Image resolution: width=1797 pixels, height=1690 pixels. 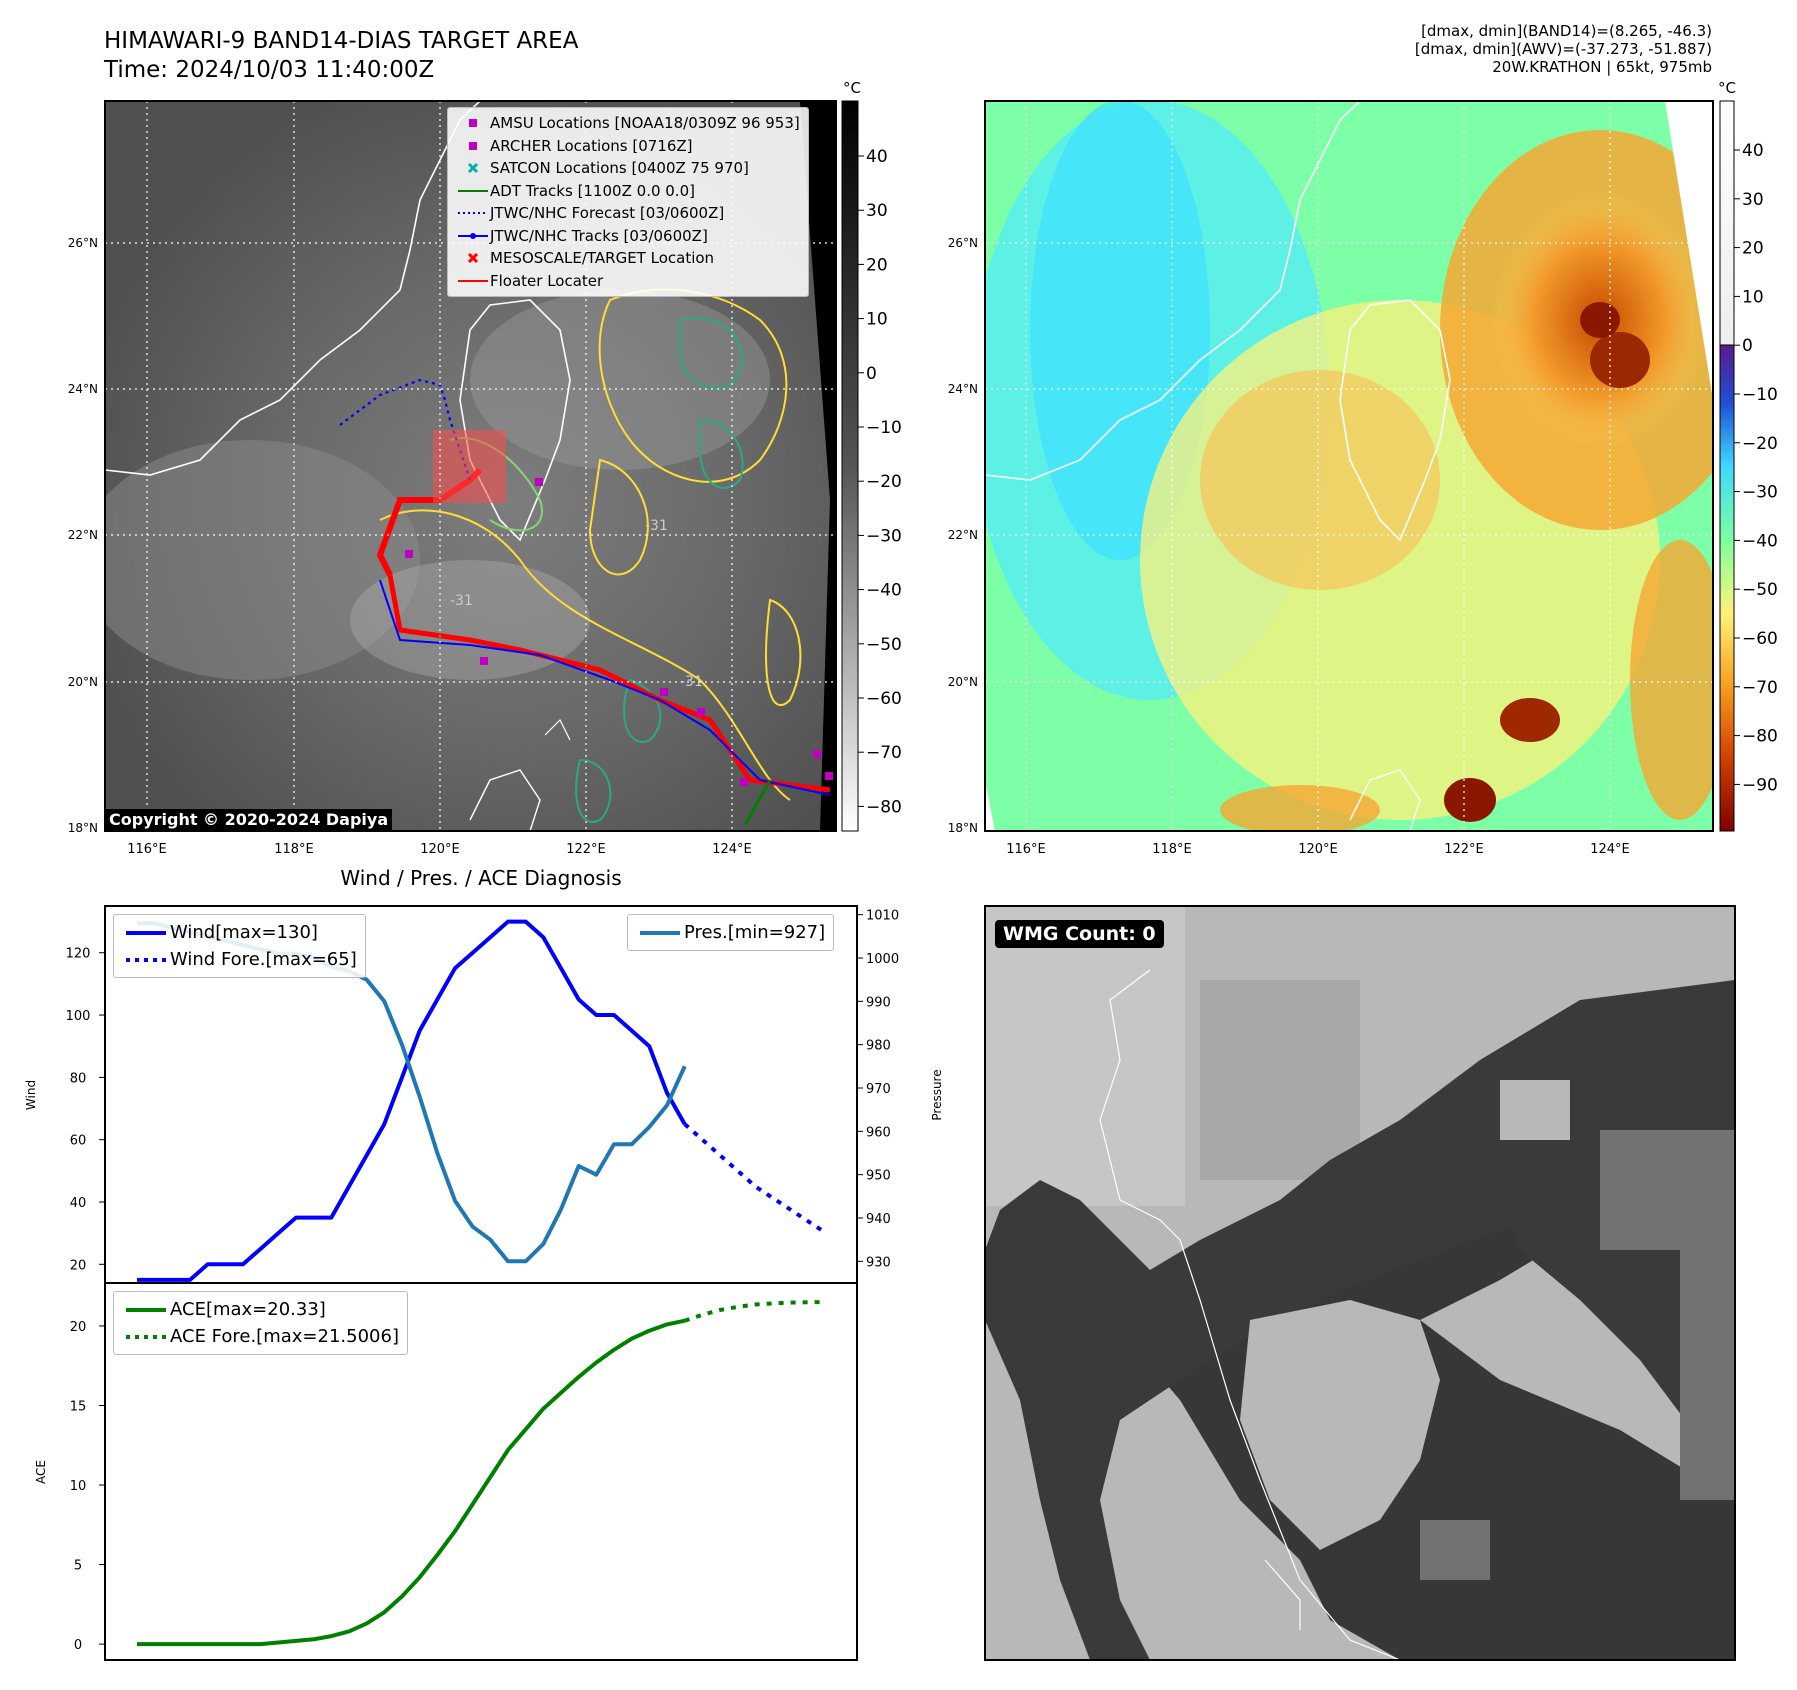 What do you see at coordinates (85, 1110) in the screenshot?
I see `wind-yticks: 20 40 60 80 100 120` at bounding box center [85, 1110].